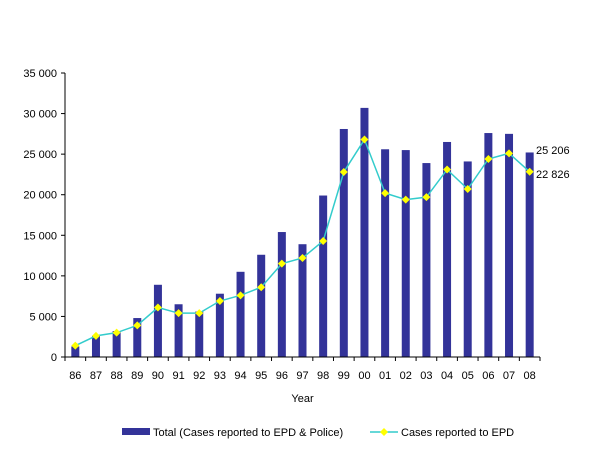 The width and height of the screenshot is (599, 449). I want to click on x-tick-label: 00, so click(364, 376).